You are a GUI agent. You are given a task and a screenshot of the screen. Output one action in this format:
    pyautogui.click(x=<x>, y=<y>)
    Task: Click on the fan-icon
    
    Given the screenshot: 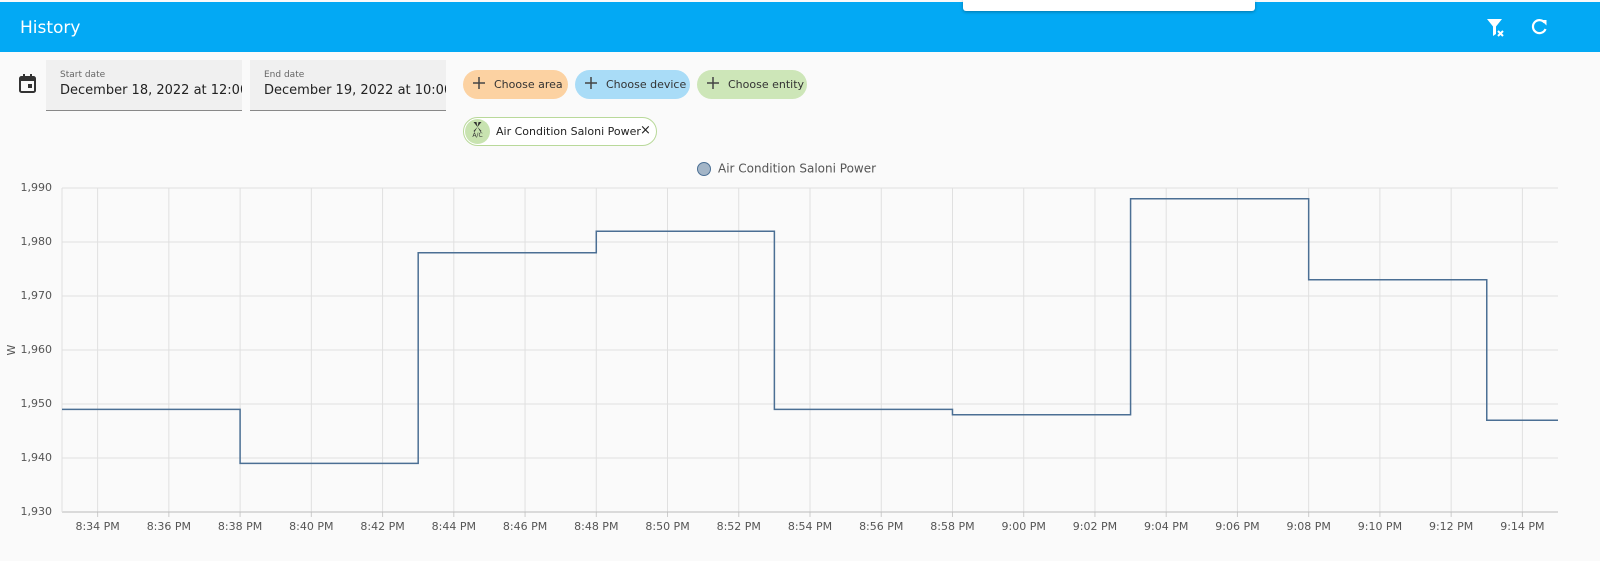 What is the action you would take?
    pyautogui.click(x=477, y=127)
    